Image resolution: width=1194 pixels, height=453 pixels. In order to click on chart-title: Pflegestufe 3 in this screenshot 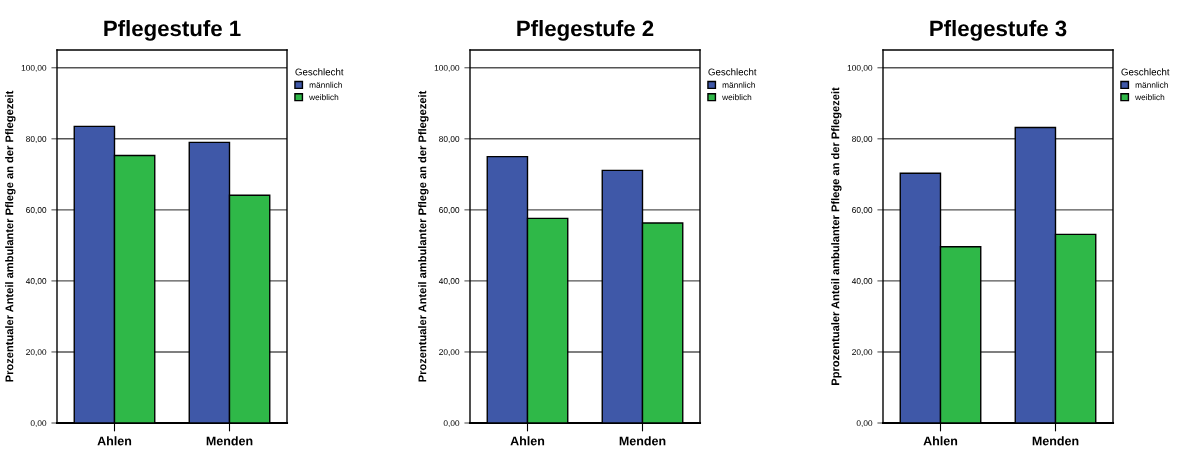, I will do `click(998, 30)`.